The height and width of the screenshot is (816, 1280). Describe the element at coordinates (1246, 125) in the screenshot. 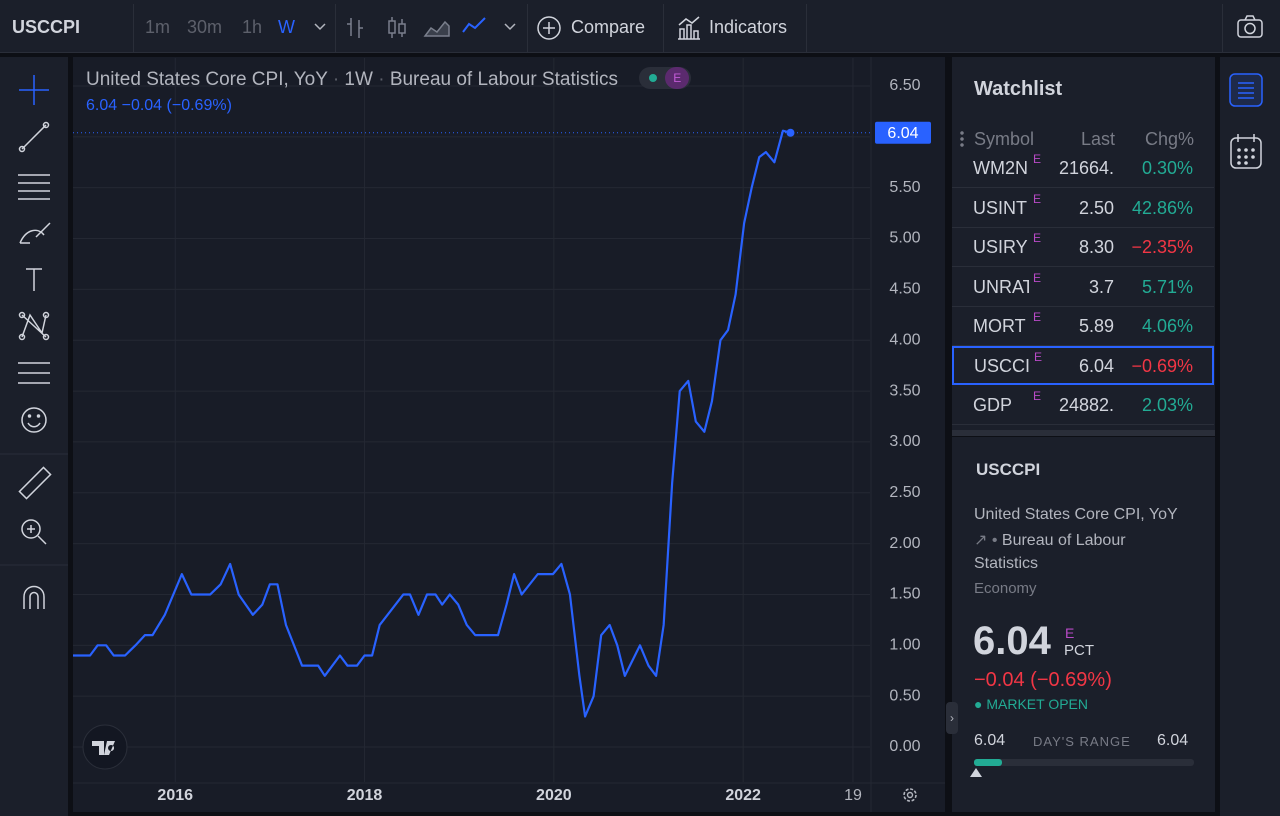

I see `sidebar-buttons` at that location.